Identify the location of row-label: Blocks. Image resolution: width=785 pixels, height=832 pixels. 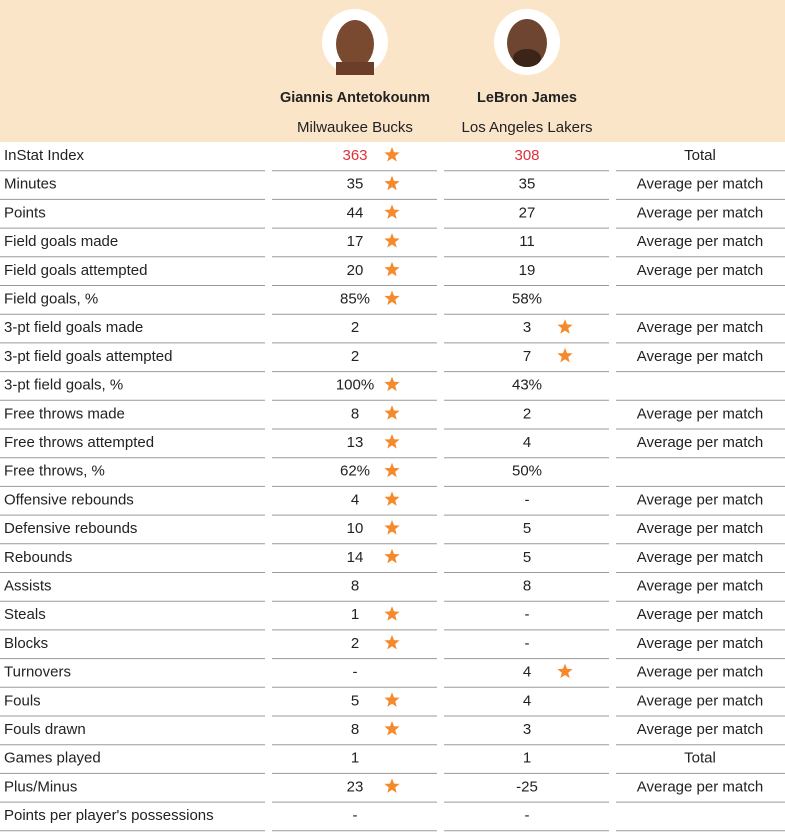
(26, 643).